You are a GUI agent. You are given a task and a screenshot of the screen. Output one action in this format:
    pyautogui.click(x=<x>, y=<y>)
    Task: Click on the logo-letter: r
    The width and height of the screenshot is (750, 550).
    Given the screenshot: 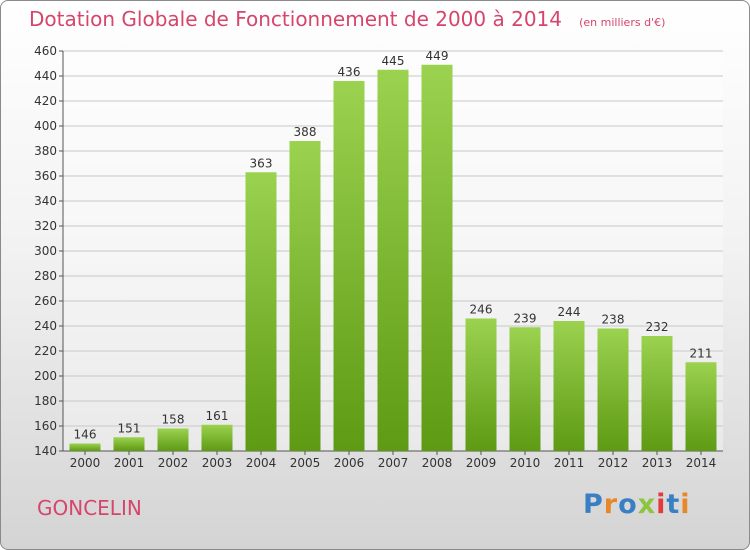 What is the action you would take?
    pyautogui.click(x=611, y=504)
    